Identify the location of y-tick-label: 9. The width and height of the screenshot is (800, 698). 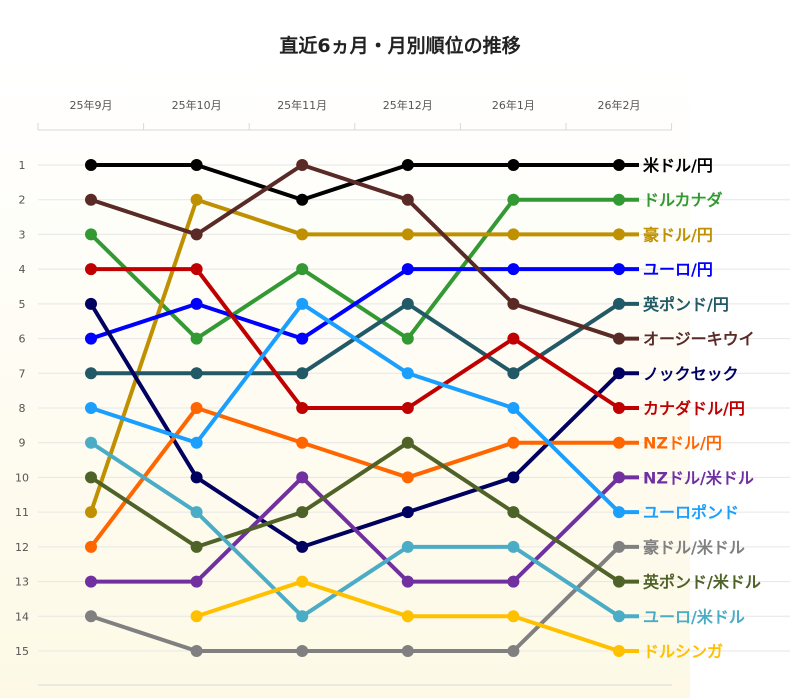
(22, 443).